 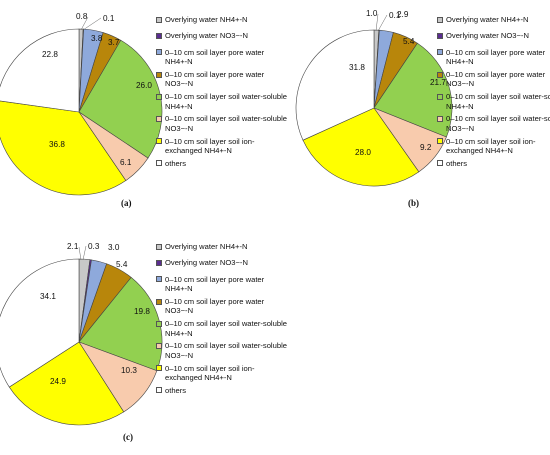 I want to click on caption-c: (c), so click(x=128, y=437).